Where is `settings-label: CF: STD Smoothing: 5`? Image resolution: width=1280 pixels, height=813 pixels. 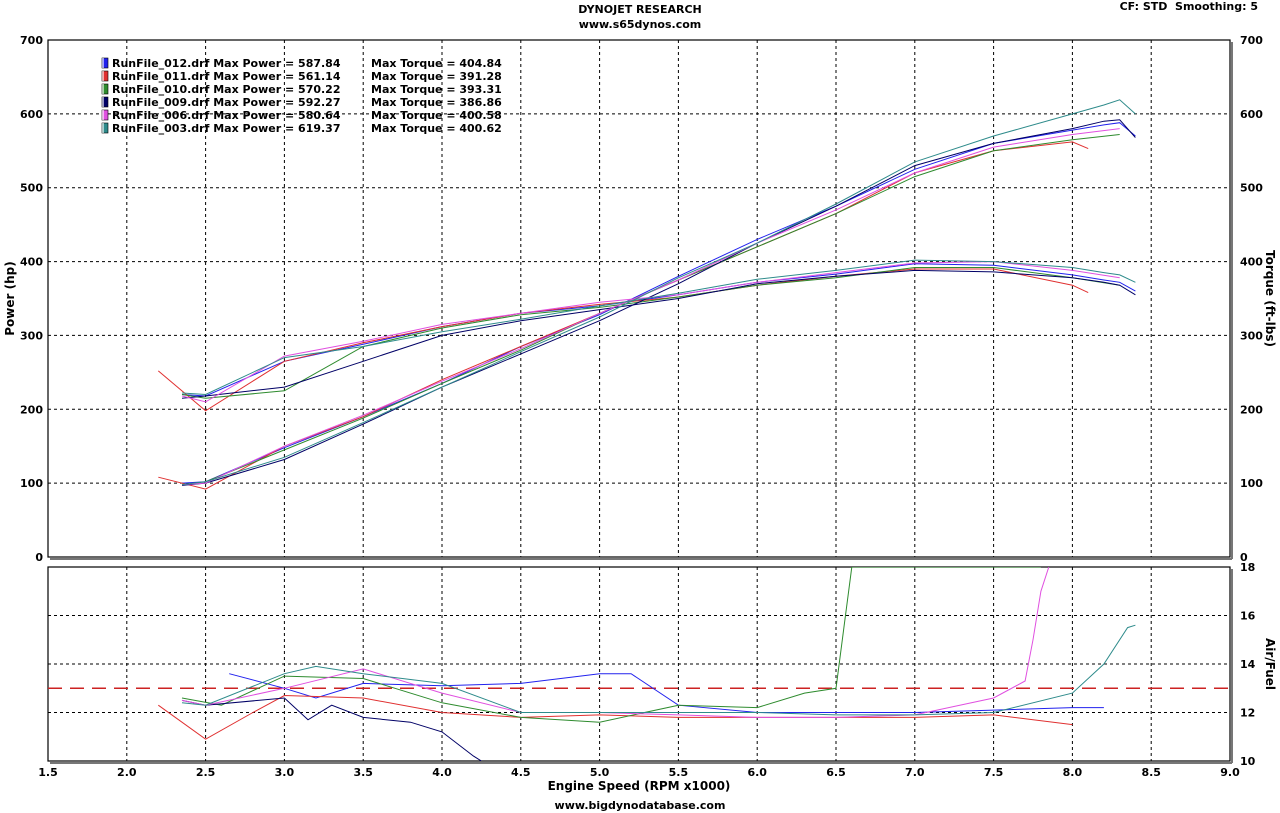 settings-label: CF: STD Smoothing: 5 is located at coordinates (1188, 6).